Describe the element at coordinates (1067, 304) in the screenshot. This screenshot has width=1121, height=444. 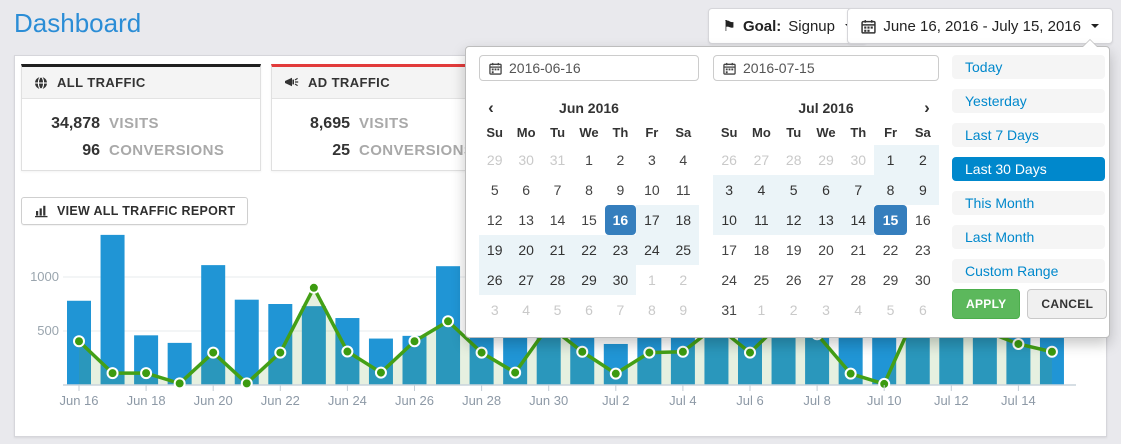
I see `cancel-button: CANCEL` at that location.